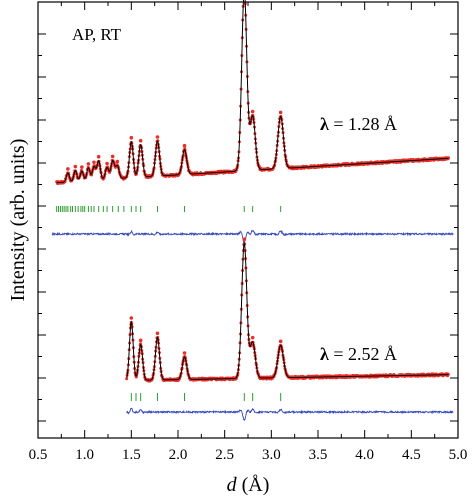 The height and width of the screenshot is (503, 474). What do you see at coordinates (224, 455) in the screenshot?
I see `x-tick-label: 2.5` at bounding box center [224, 455].